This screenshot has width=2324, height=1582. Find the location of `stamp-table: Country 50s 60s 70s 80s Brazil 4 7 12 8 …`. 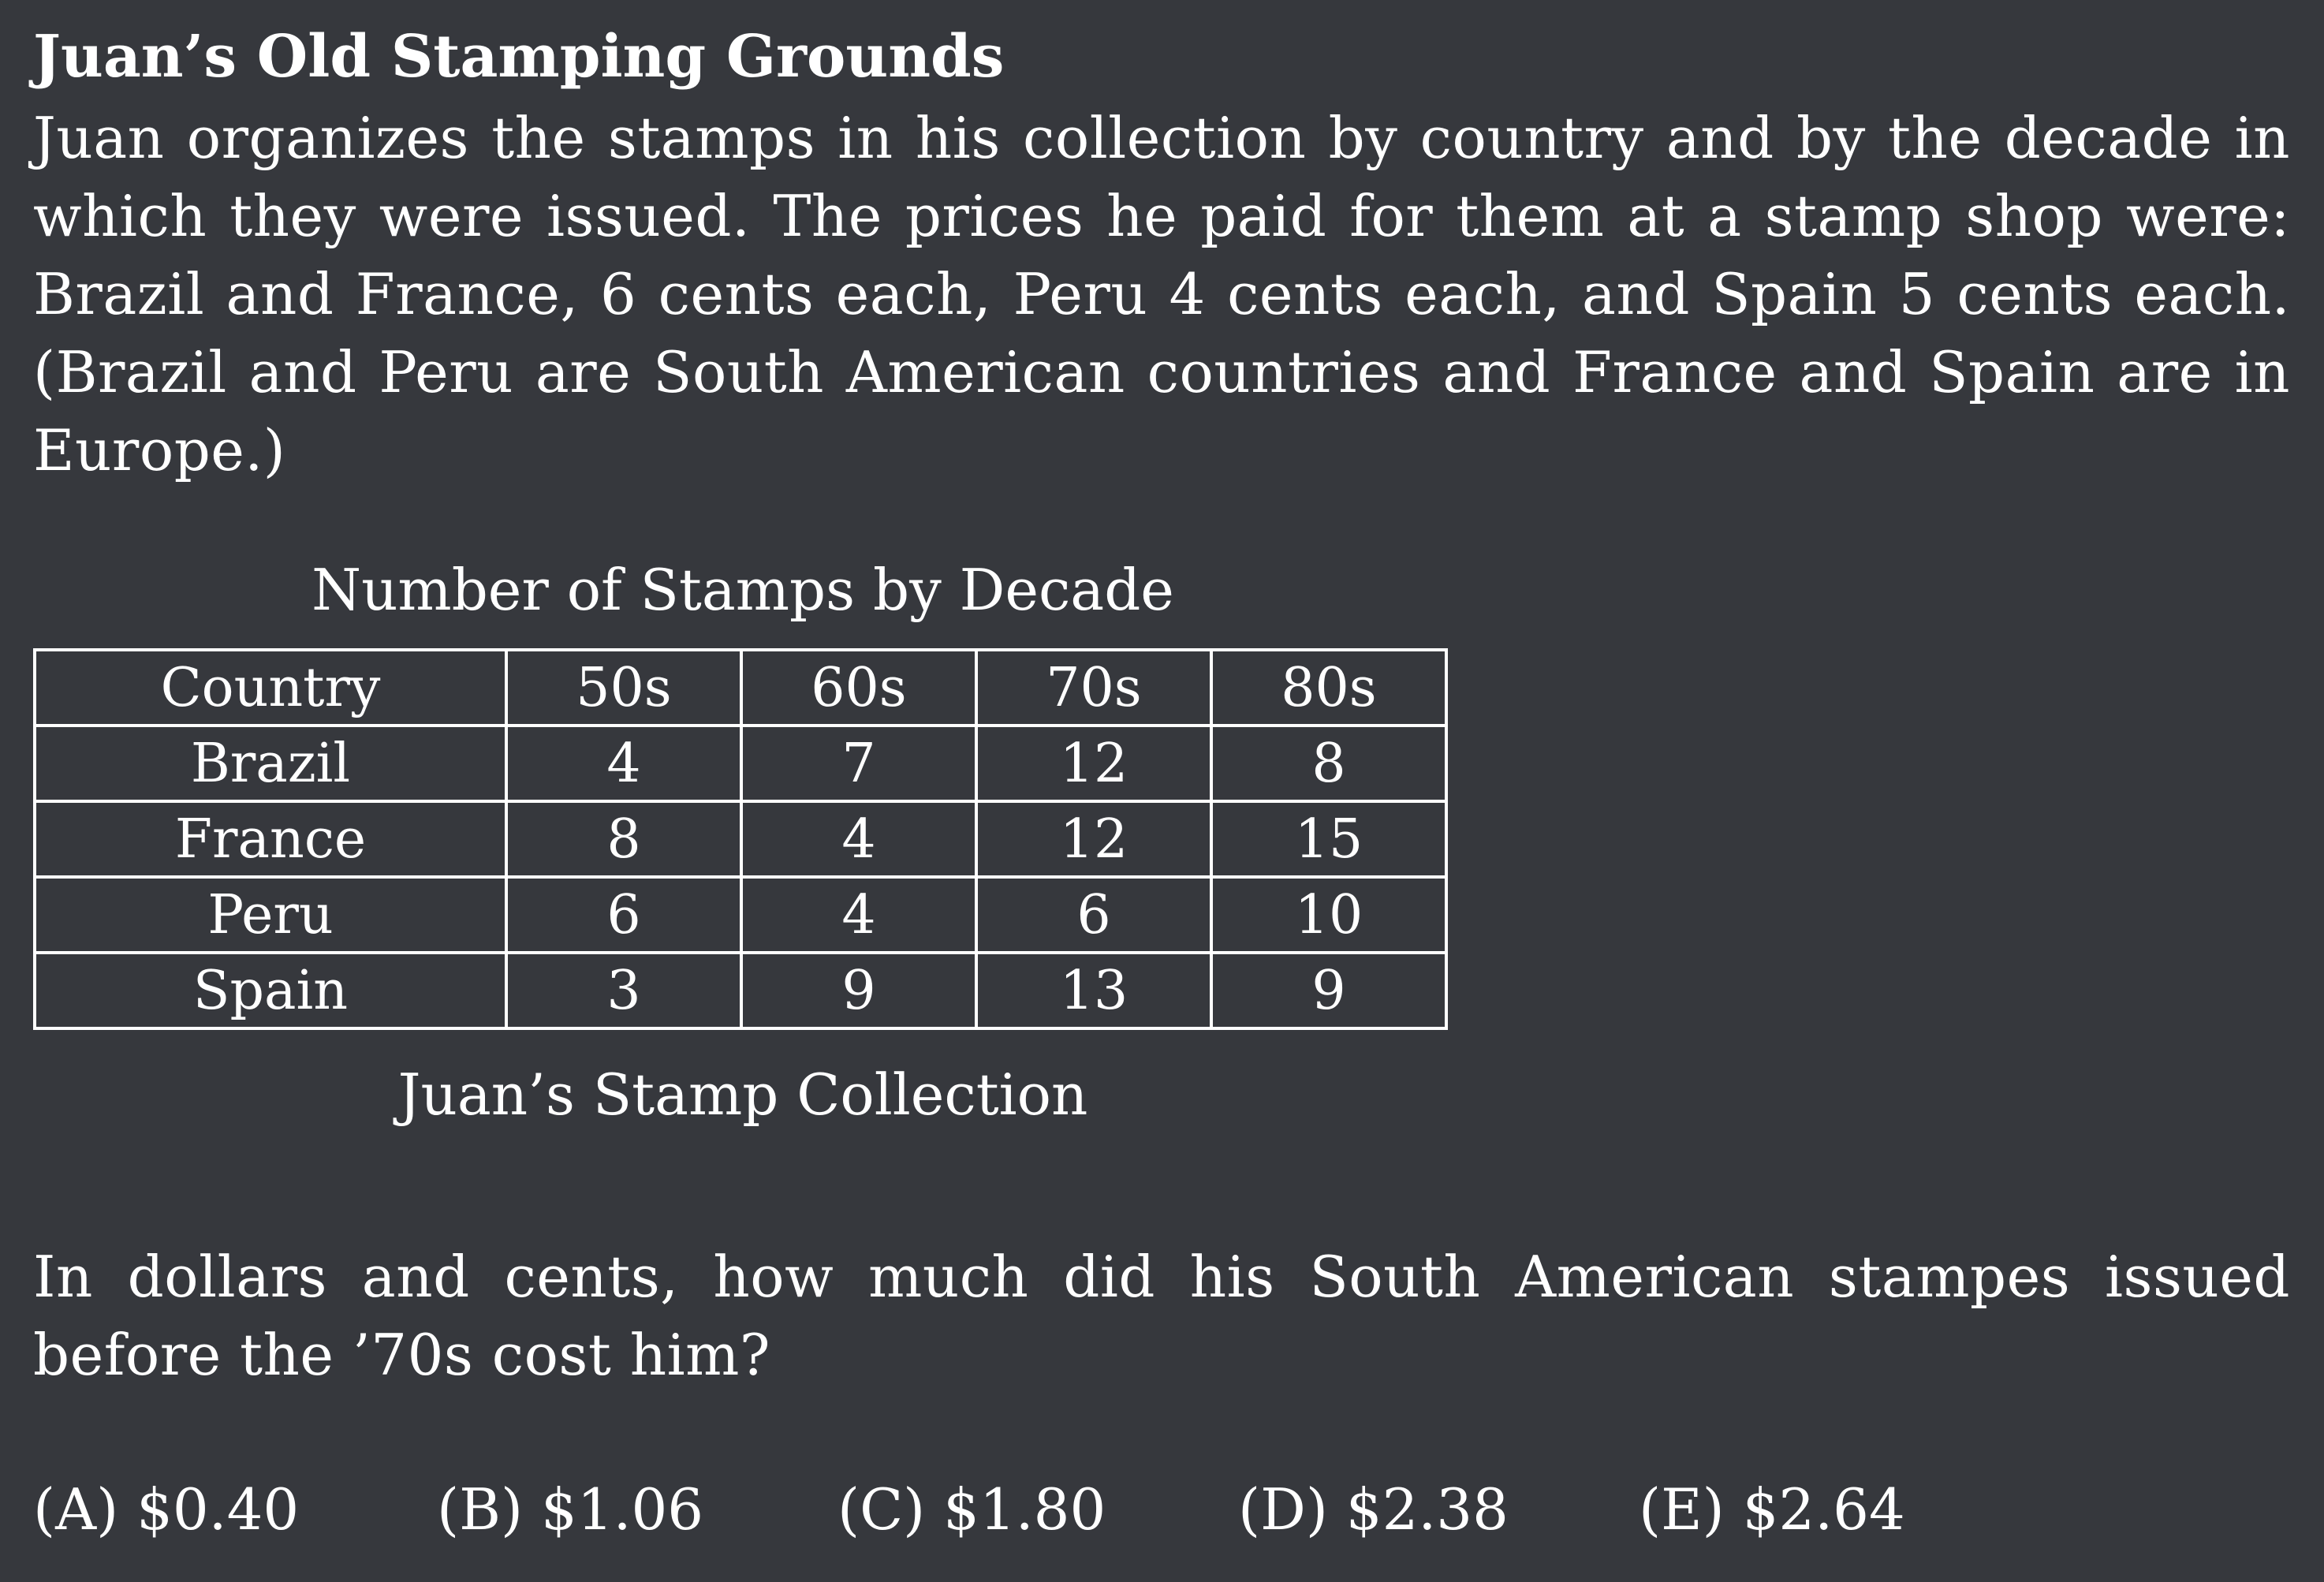

stamp-table: Country 50s 60s 70s 80s Brazil 4 7 12 8 … is located at coordinates (740, 839).